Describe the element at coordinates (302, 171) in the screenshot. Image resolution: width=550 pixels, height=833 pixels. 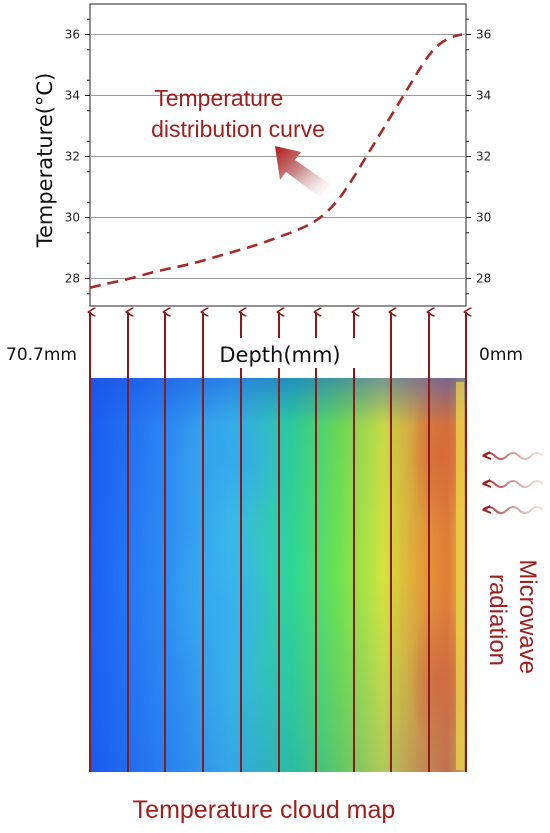
I see `annotation-arrow` at that location.